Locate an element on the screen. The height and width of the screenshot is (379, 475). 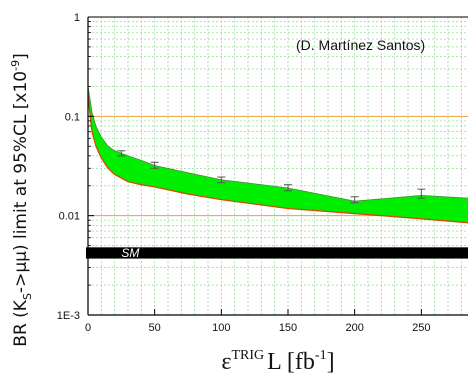
y-tick-label: 0.1 is located at coordinates (72, 117).